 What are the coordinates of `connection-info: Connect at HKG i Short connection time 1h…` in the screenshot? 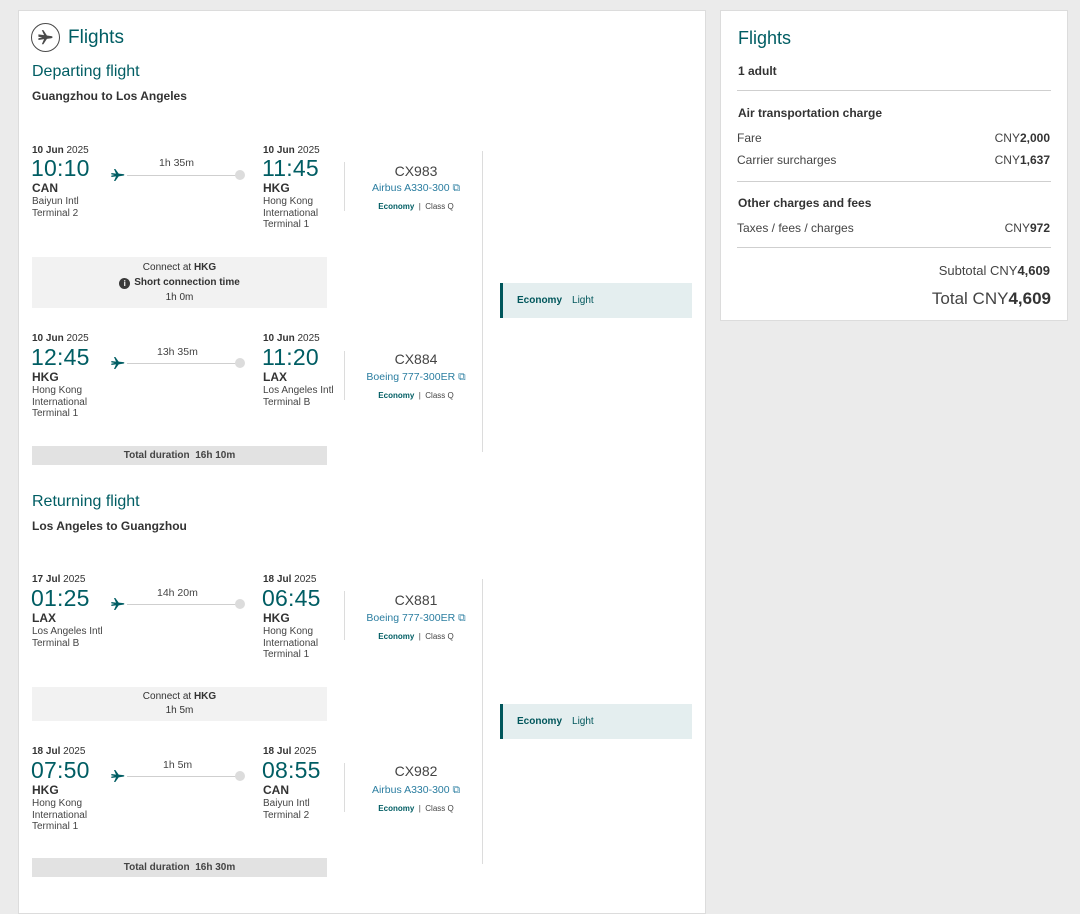 It's located at (179, 282).